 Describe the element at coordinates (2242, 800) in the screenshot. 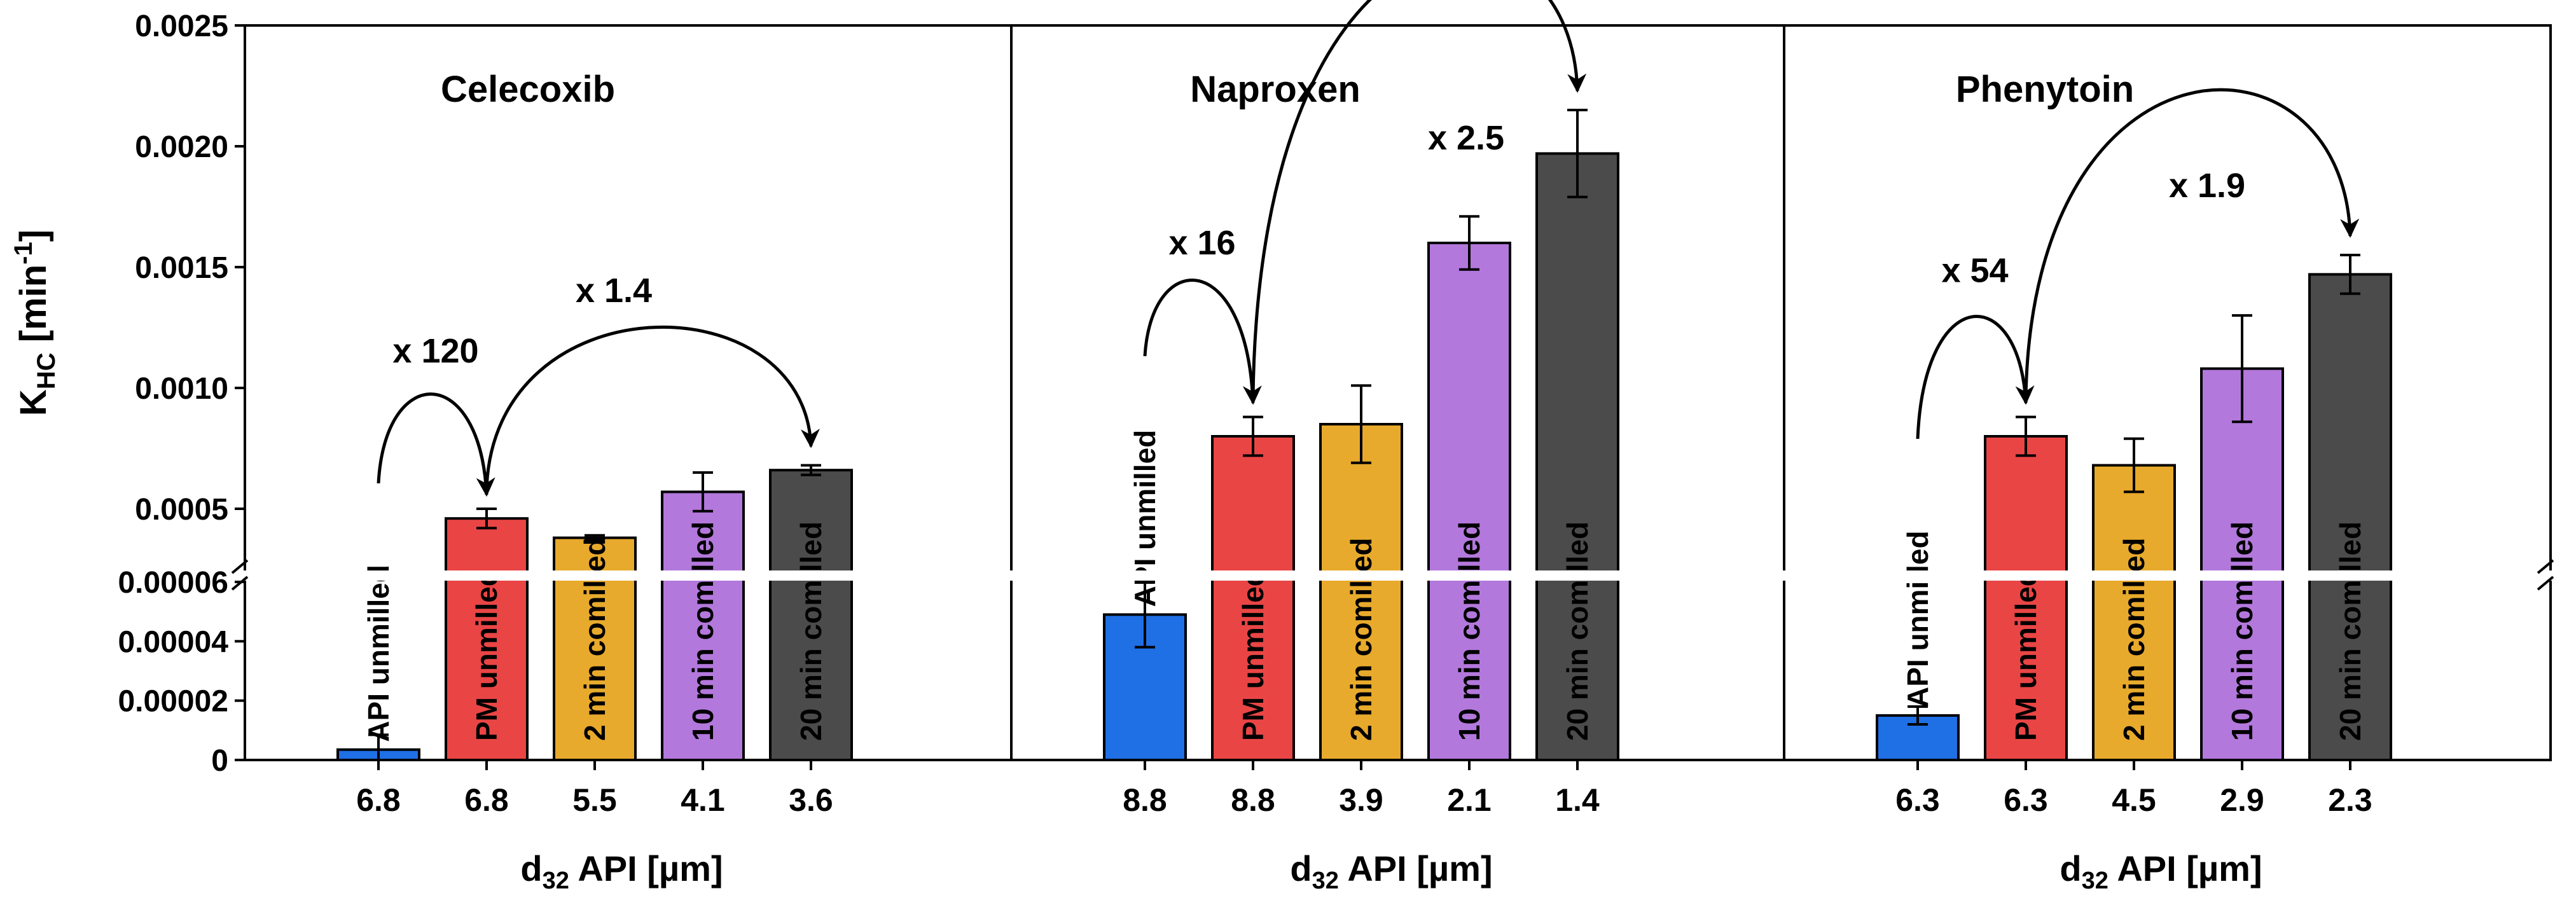

I see `x-tick-label: 2.9` at that location.